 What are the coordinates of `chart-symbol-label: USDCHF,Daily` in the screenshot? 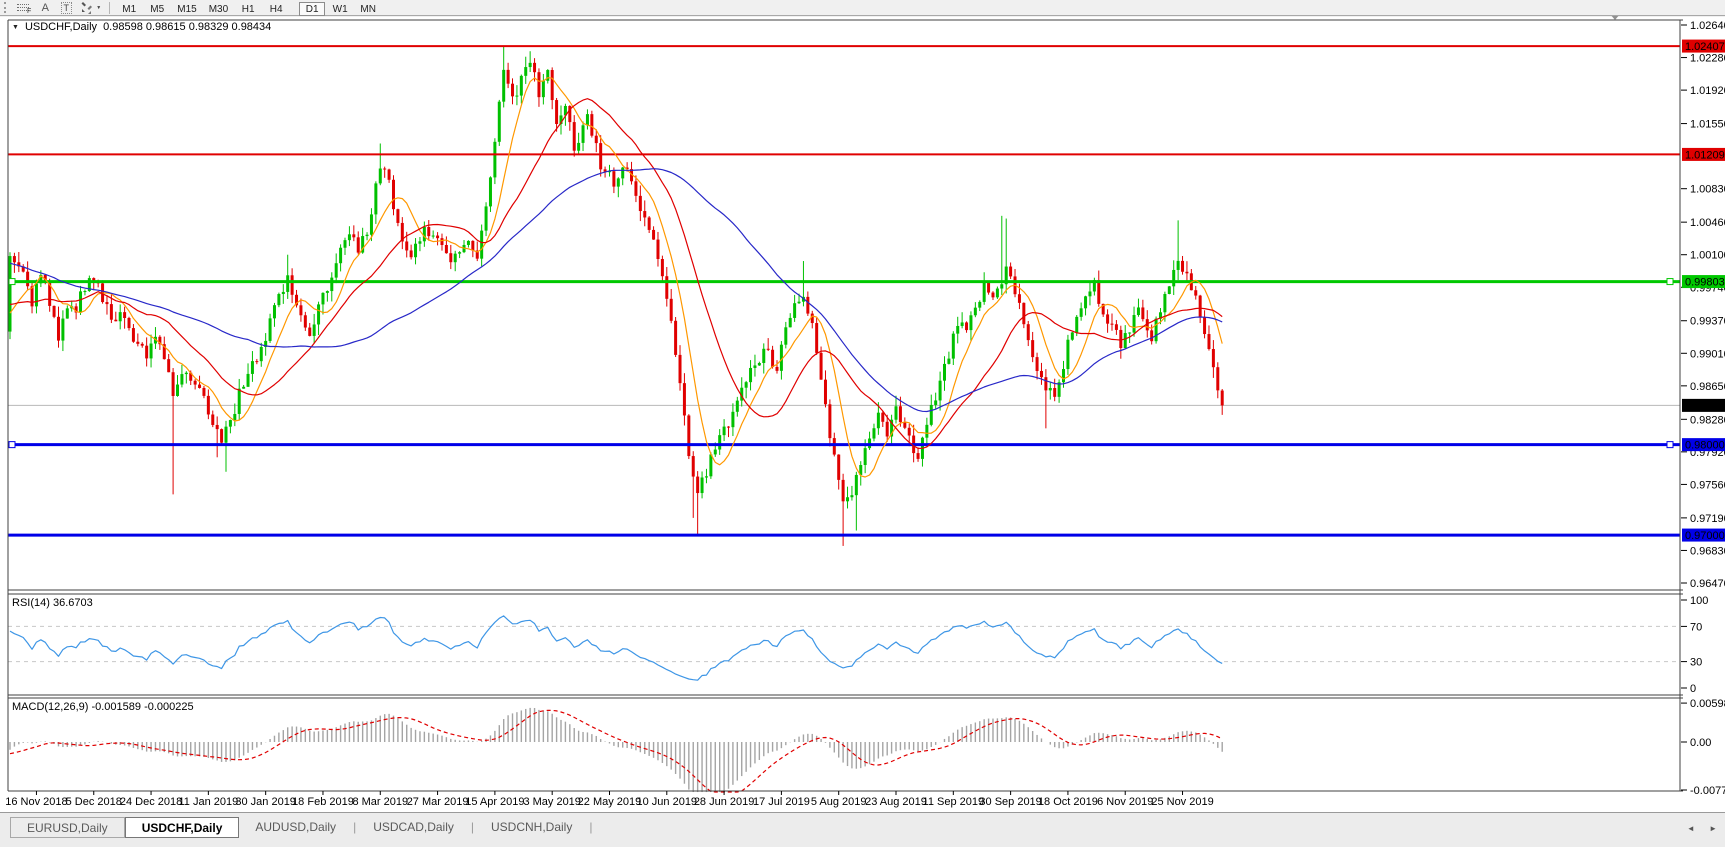 It's located at (61, 27).